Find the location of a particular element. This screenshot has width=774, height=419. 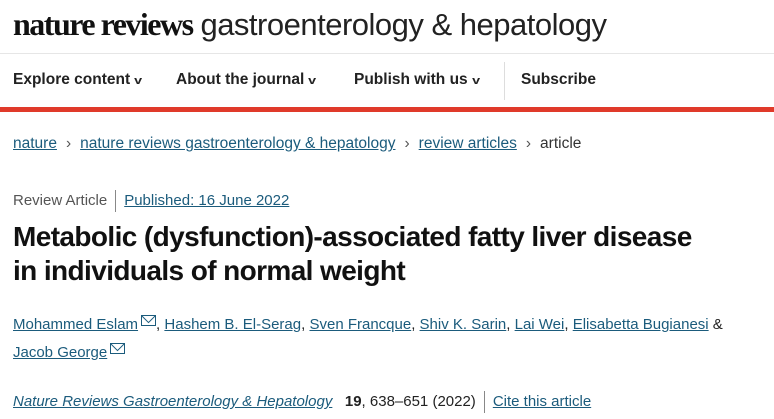

author-link: Mohammed Eslam is located at coordinates (76, 324).